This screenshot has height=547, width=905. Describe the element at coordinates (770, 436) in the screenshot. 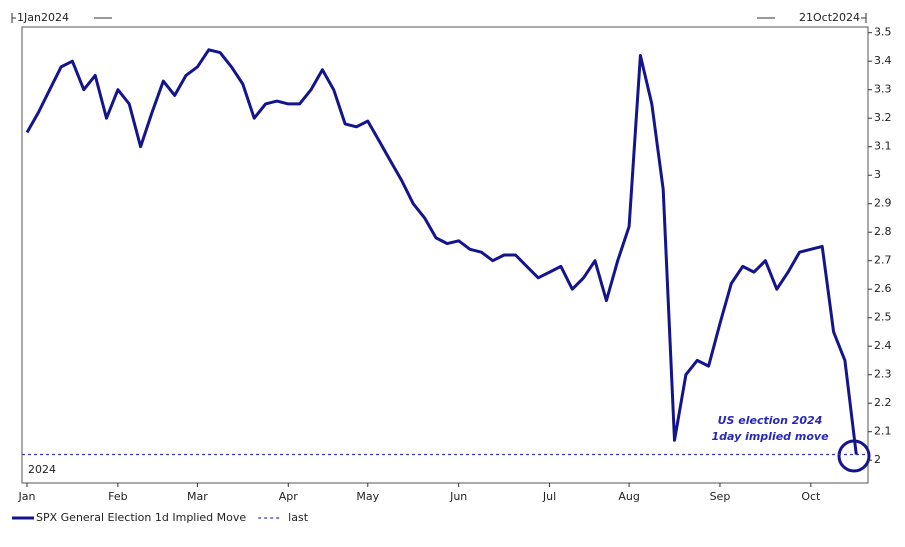

I see `annotation: 1day implied move` at that location.